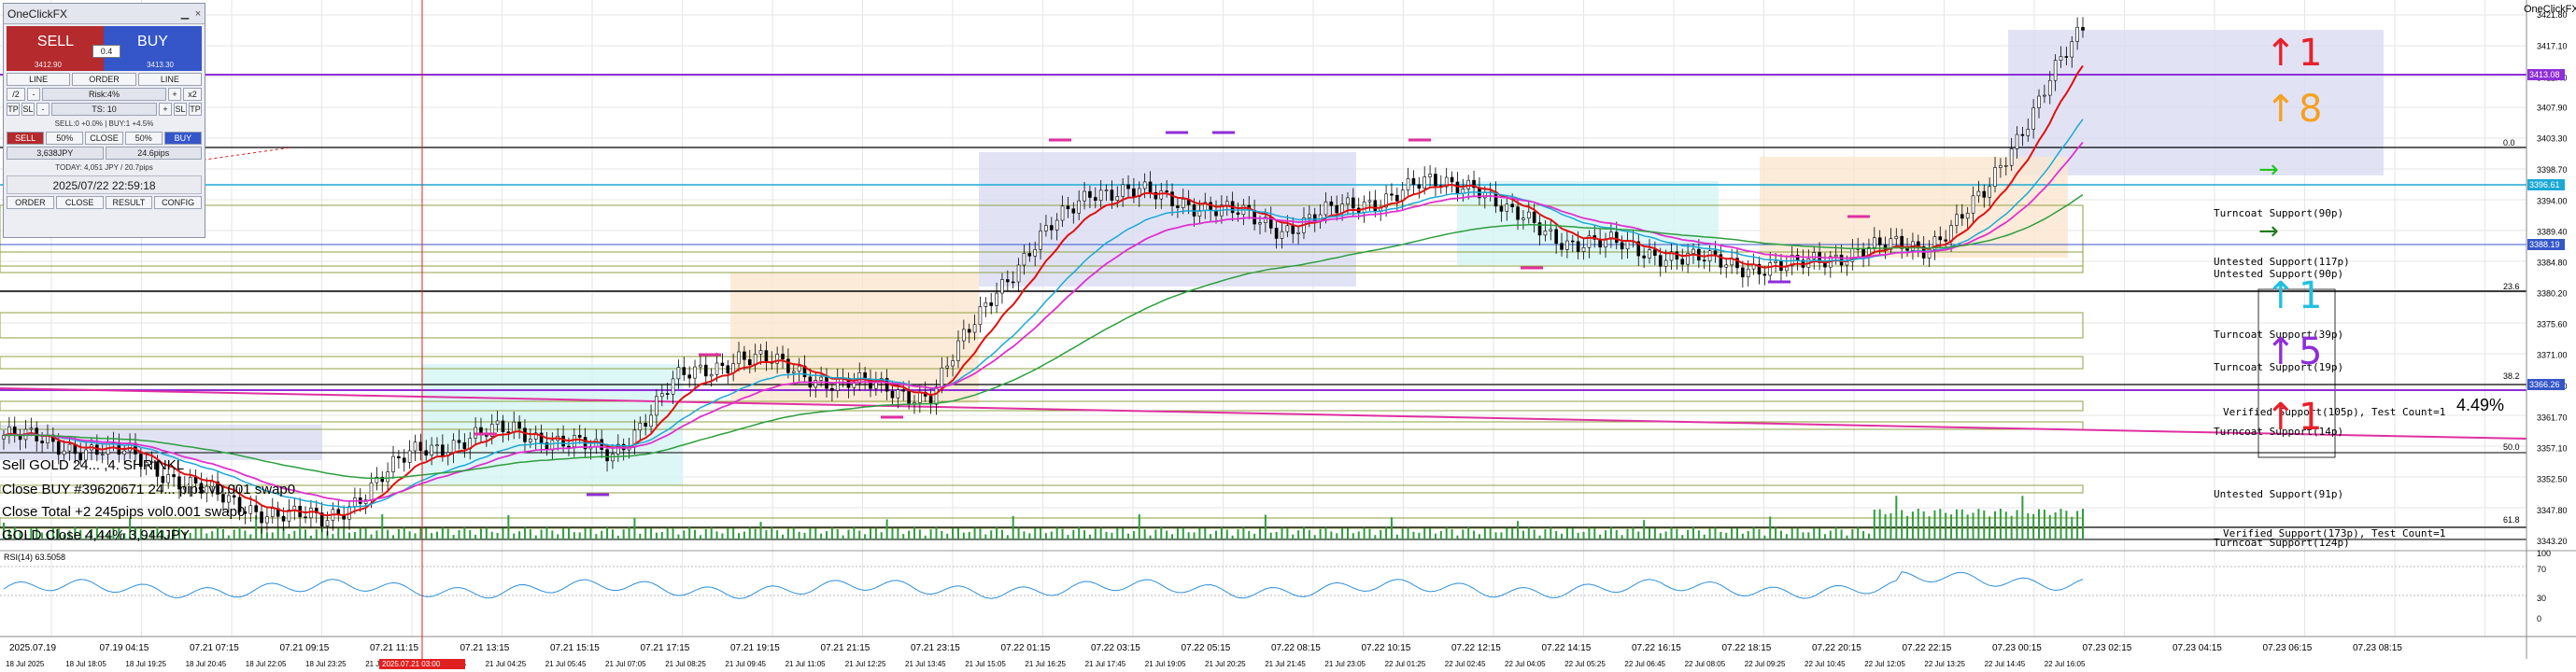 The height and width of the screenshot is (672, 2576). Describe the element at coordinates (169, 79) in the screenshot. I see `line-right-button: LINE` at that location.